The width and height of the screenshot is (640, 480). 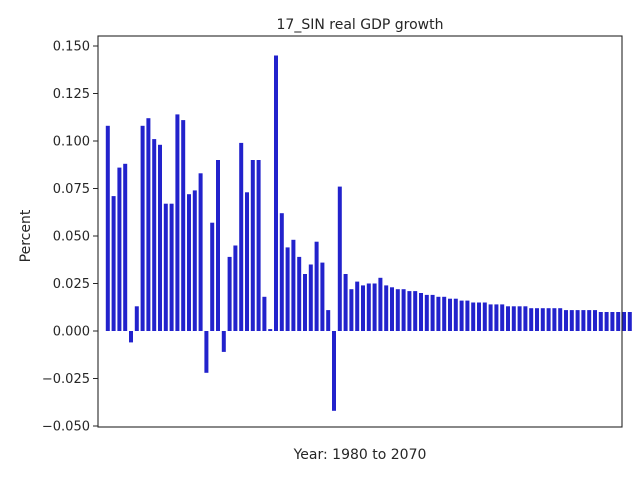 I want to click on bar-1989, so click(x=160, y=237).